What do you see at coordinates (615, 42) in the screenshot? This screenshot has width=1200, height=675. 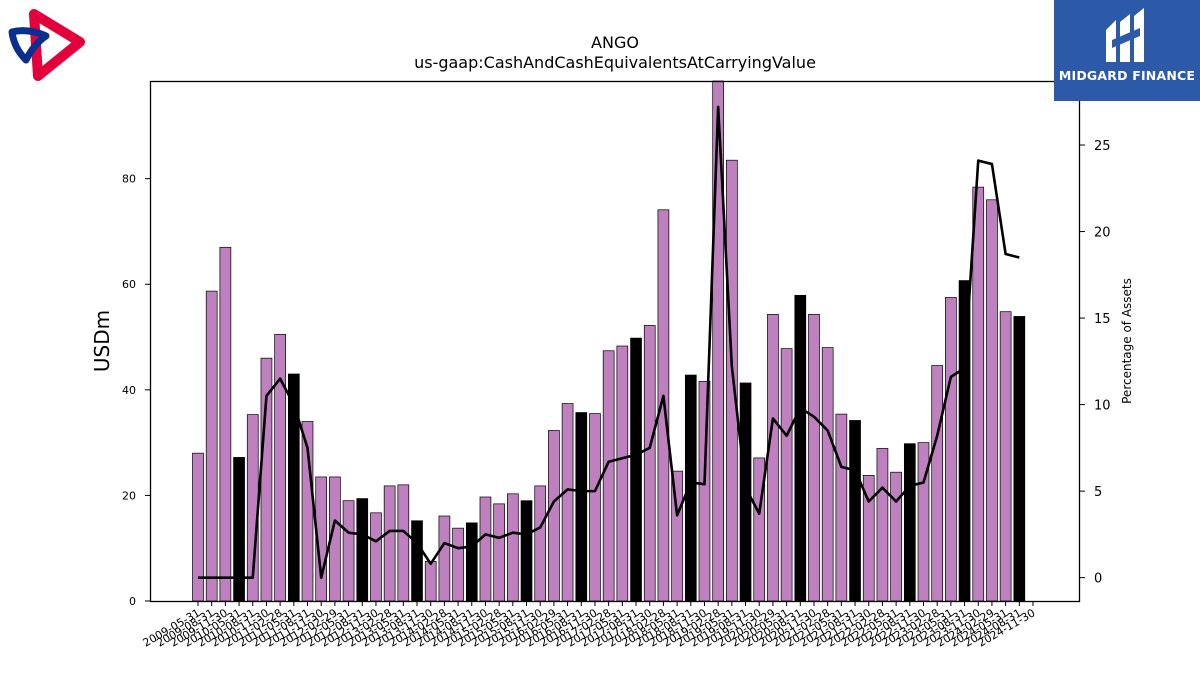 I see `chart-title: ANGO` at bounding box center [615, 42].